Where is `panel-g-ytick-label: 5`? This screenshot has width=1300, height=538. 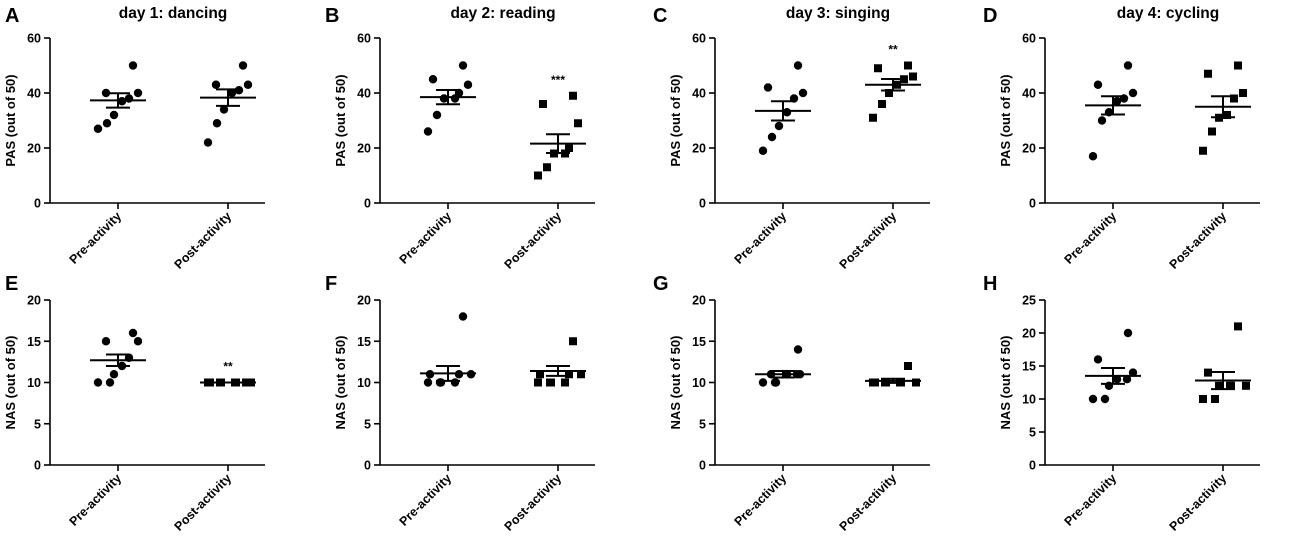 panel-g-ytick-label: 5 is located at coordinates (702, 424).